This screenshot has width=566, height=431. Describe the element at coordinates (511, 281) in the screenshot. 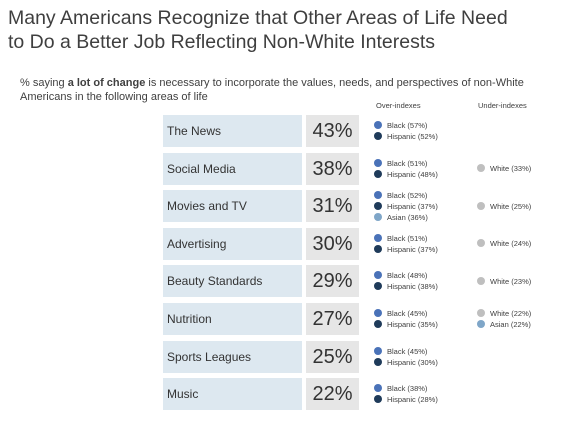

I see `index-text: White (23%)` at that location.